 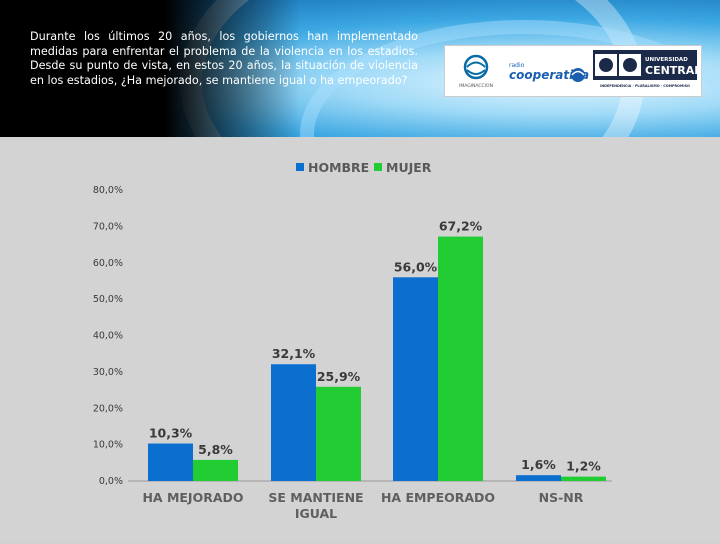 What do you see at coordinates (666, 60) in the screenshot?
I see `universidad-label: UNIVERSIDAD` at bounding box center [666, 60].